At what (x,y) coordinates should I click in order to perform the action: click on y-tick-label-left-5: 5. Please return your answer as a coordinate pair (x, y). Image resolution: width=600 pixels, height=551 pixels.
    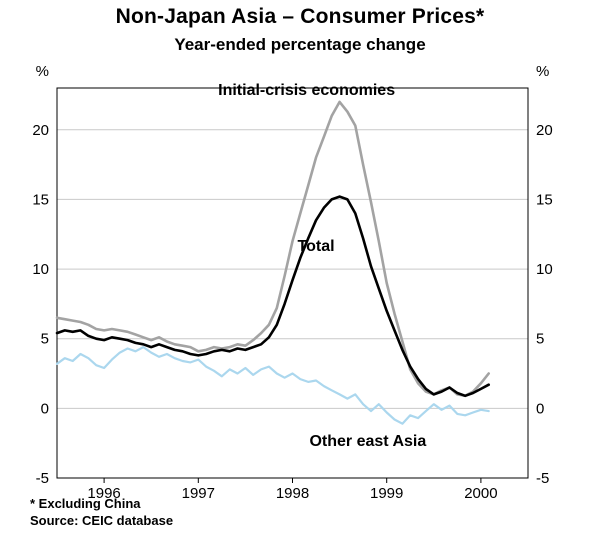
    Looking at the image, I should click on (45, 339).